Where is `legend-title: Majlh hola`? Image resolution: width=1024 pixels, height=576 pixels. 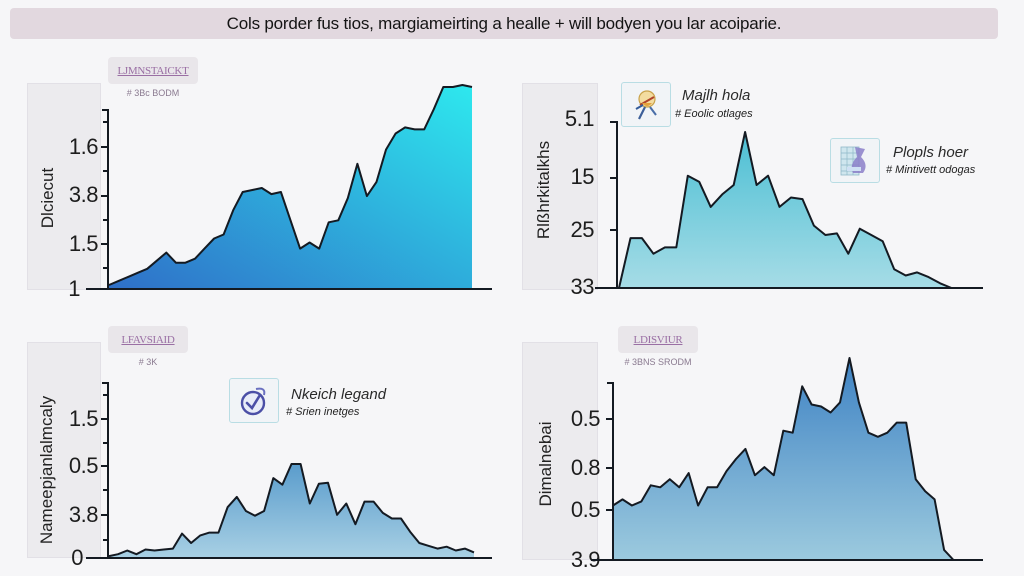 legend-title: Majlh hola is located at coordinates (716, 95).